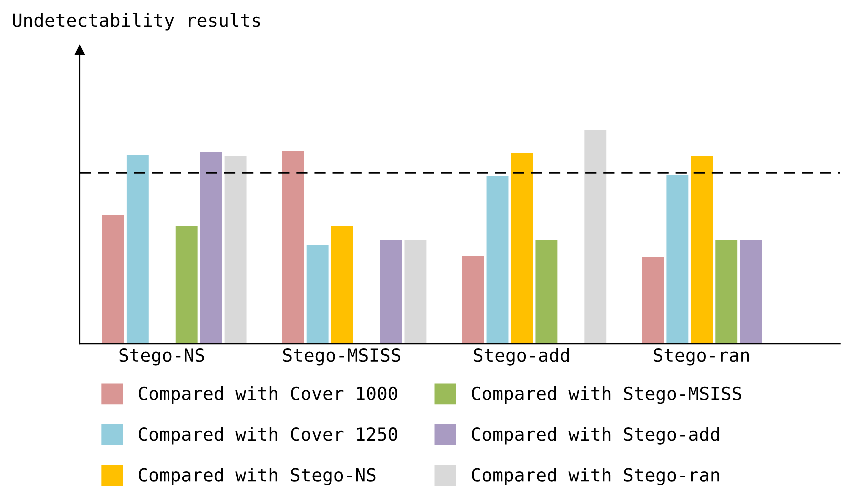  What do you see at coordinates (607, 395) in the screenshot?
I see `legend-label: Compared with Stego-MSISS` at bounding box center [607, 395].